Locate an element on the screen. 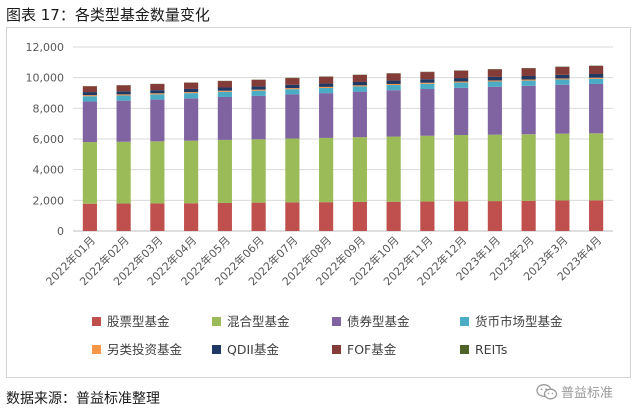 This screenshot has height=416, width=637. legend-label: 债券型基金 is located at coordinates (378, 321).